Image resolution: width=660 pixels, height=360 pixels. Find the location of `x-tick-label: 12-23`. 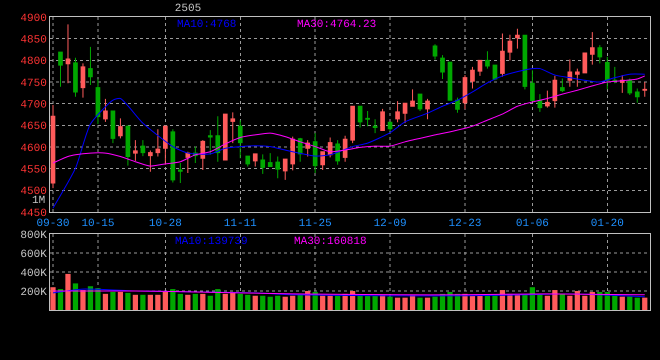

x-tick-label: 12-23 is located at coordinates (465, 224).